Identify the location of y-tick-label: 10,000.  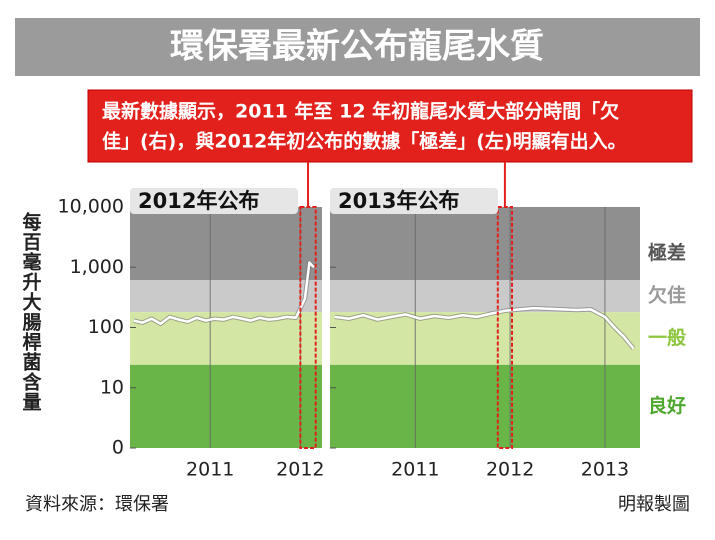
(91, 207).